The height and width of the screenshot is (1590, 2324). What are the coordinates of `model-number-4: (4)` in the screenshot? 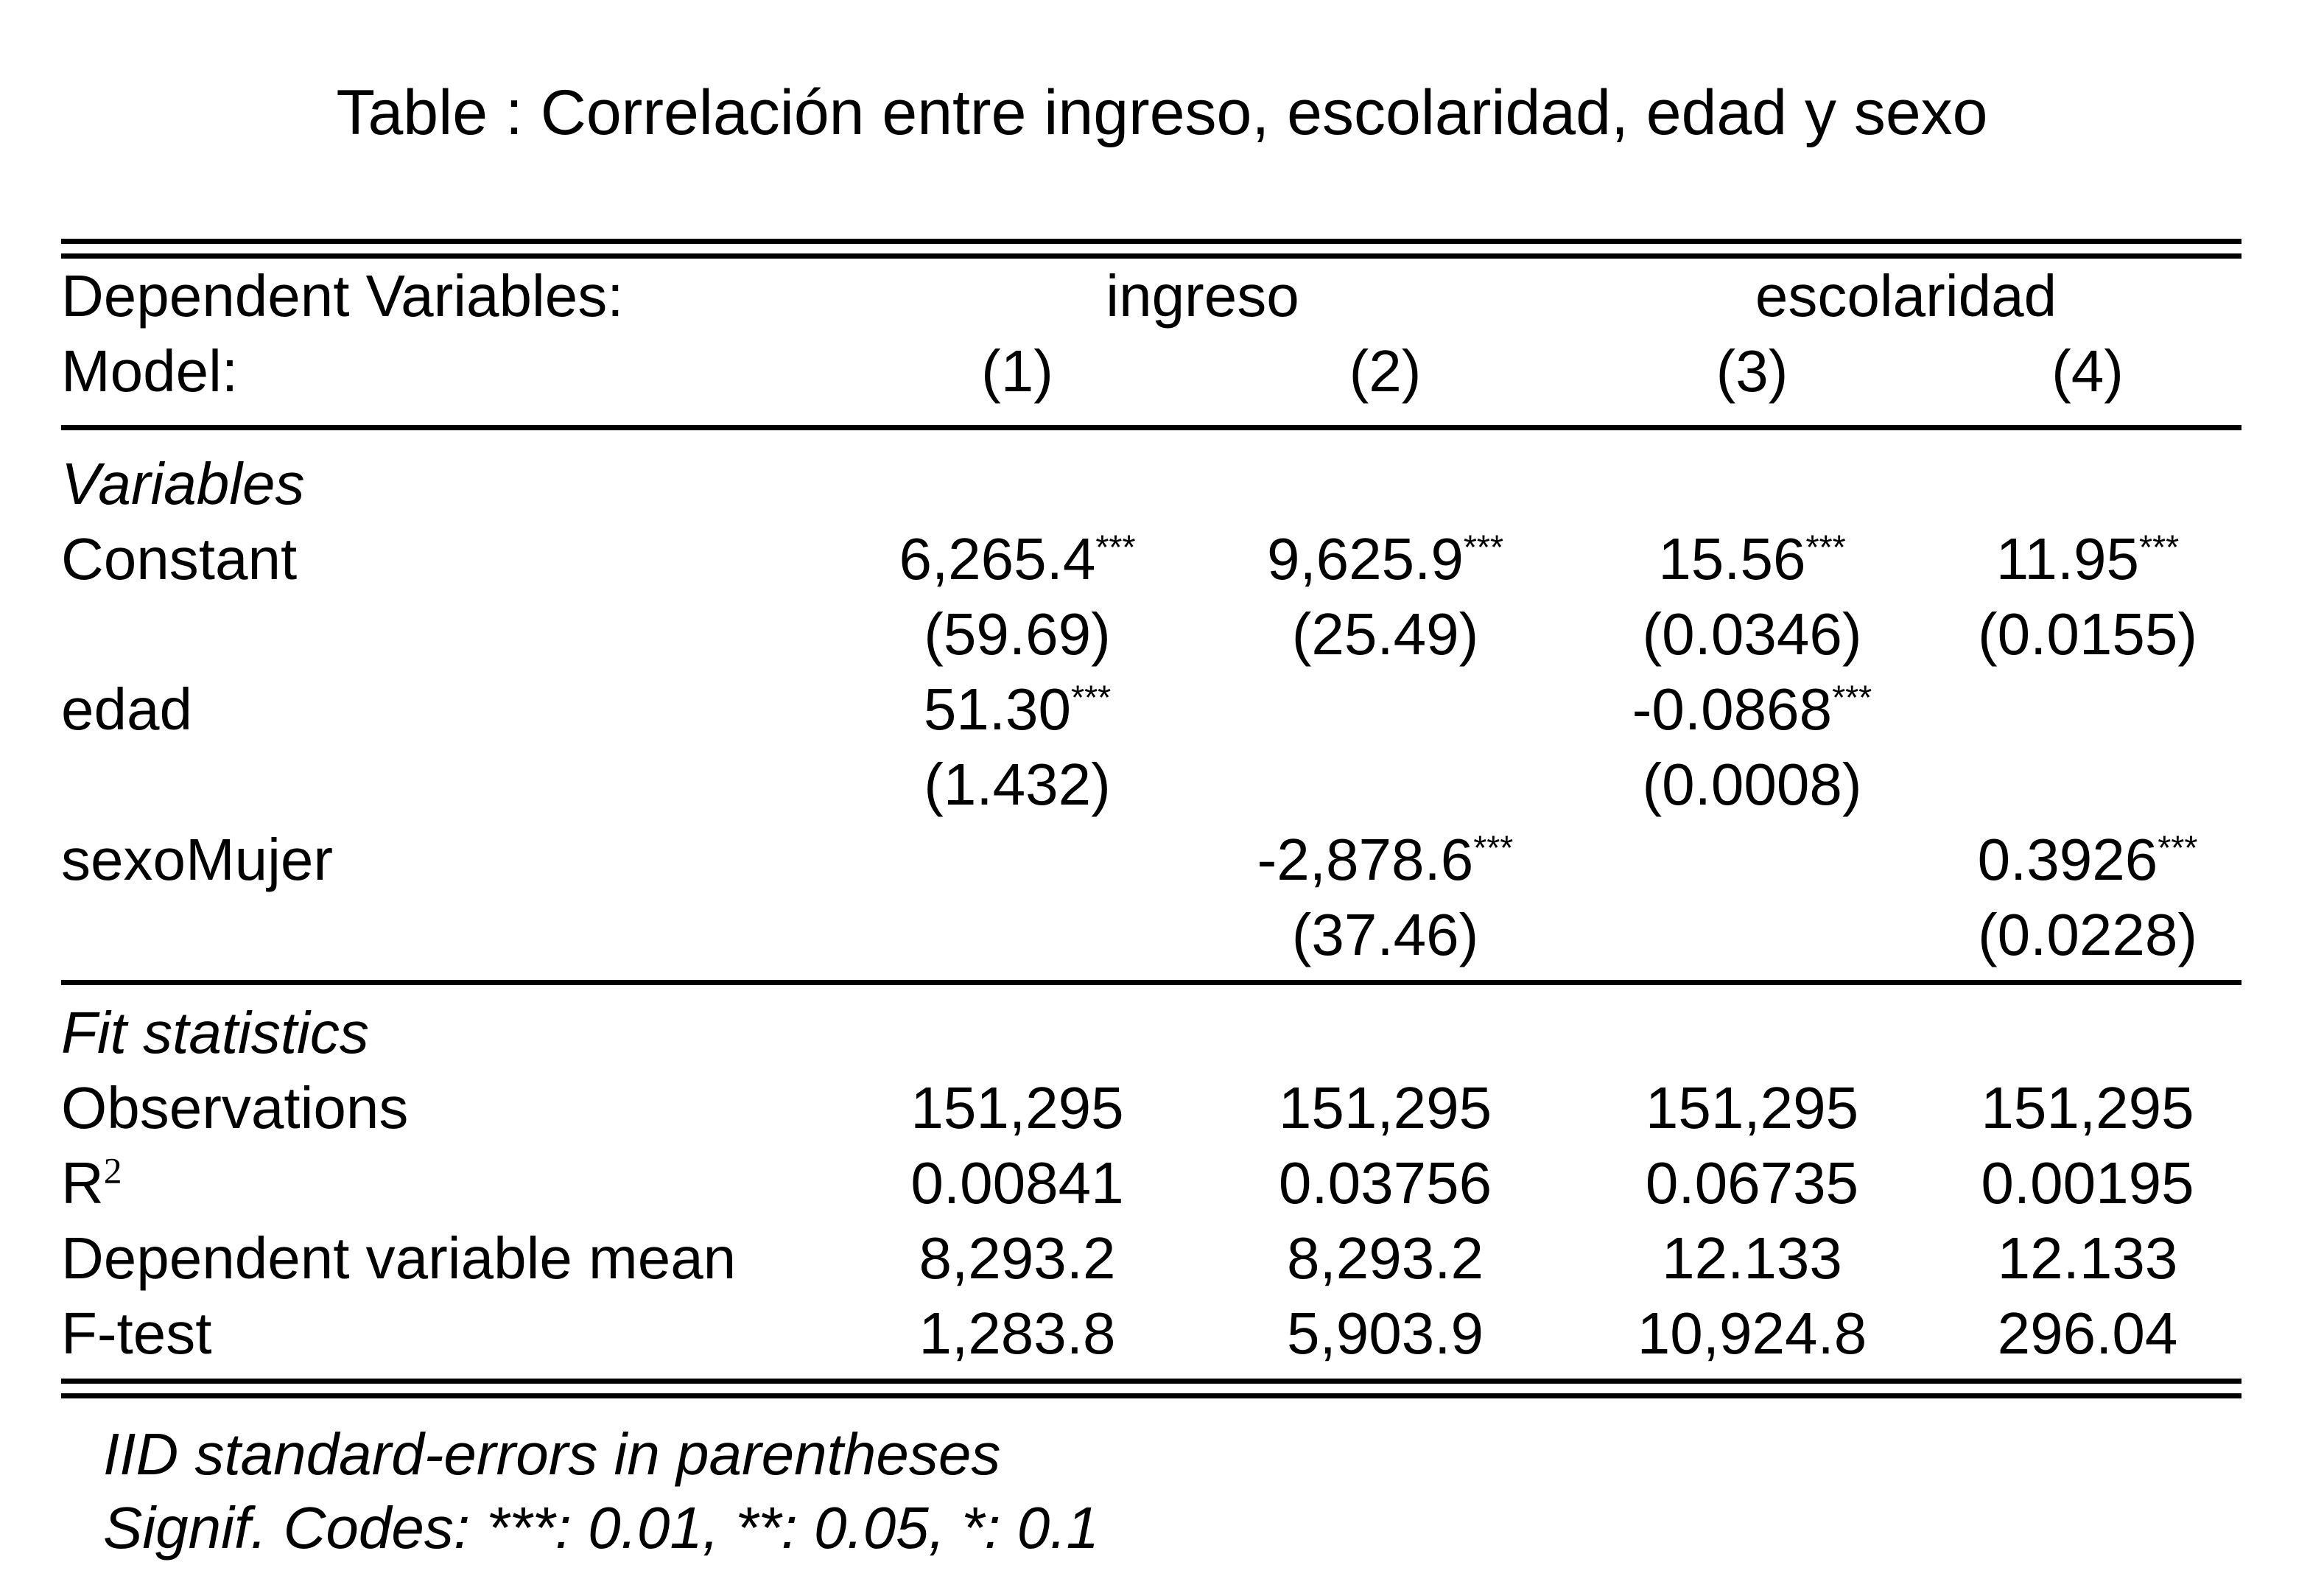 It's located at (2087, 371).